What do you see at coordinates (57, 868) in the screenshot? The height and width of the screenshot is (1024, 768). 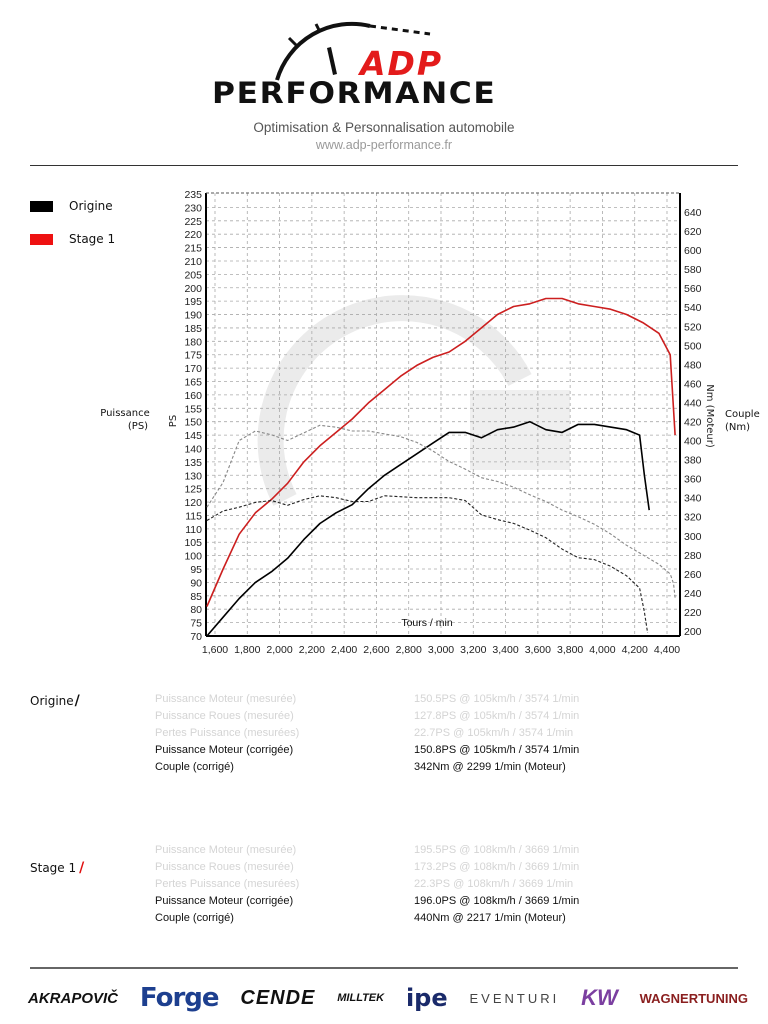 I see `results-stage1-label: Stage 1/` at bounding box center [57, 868].